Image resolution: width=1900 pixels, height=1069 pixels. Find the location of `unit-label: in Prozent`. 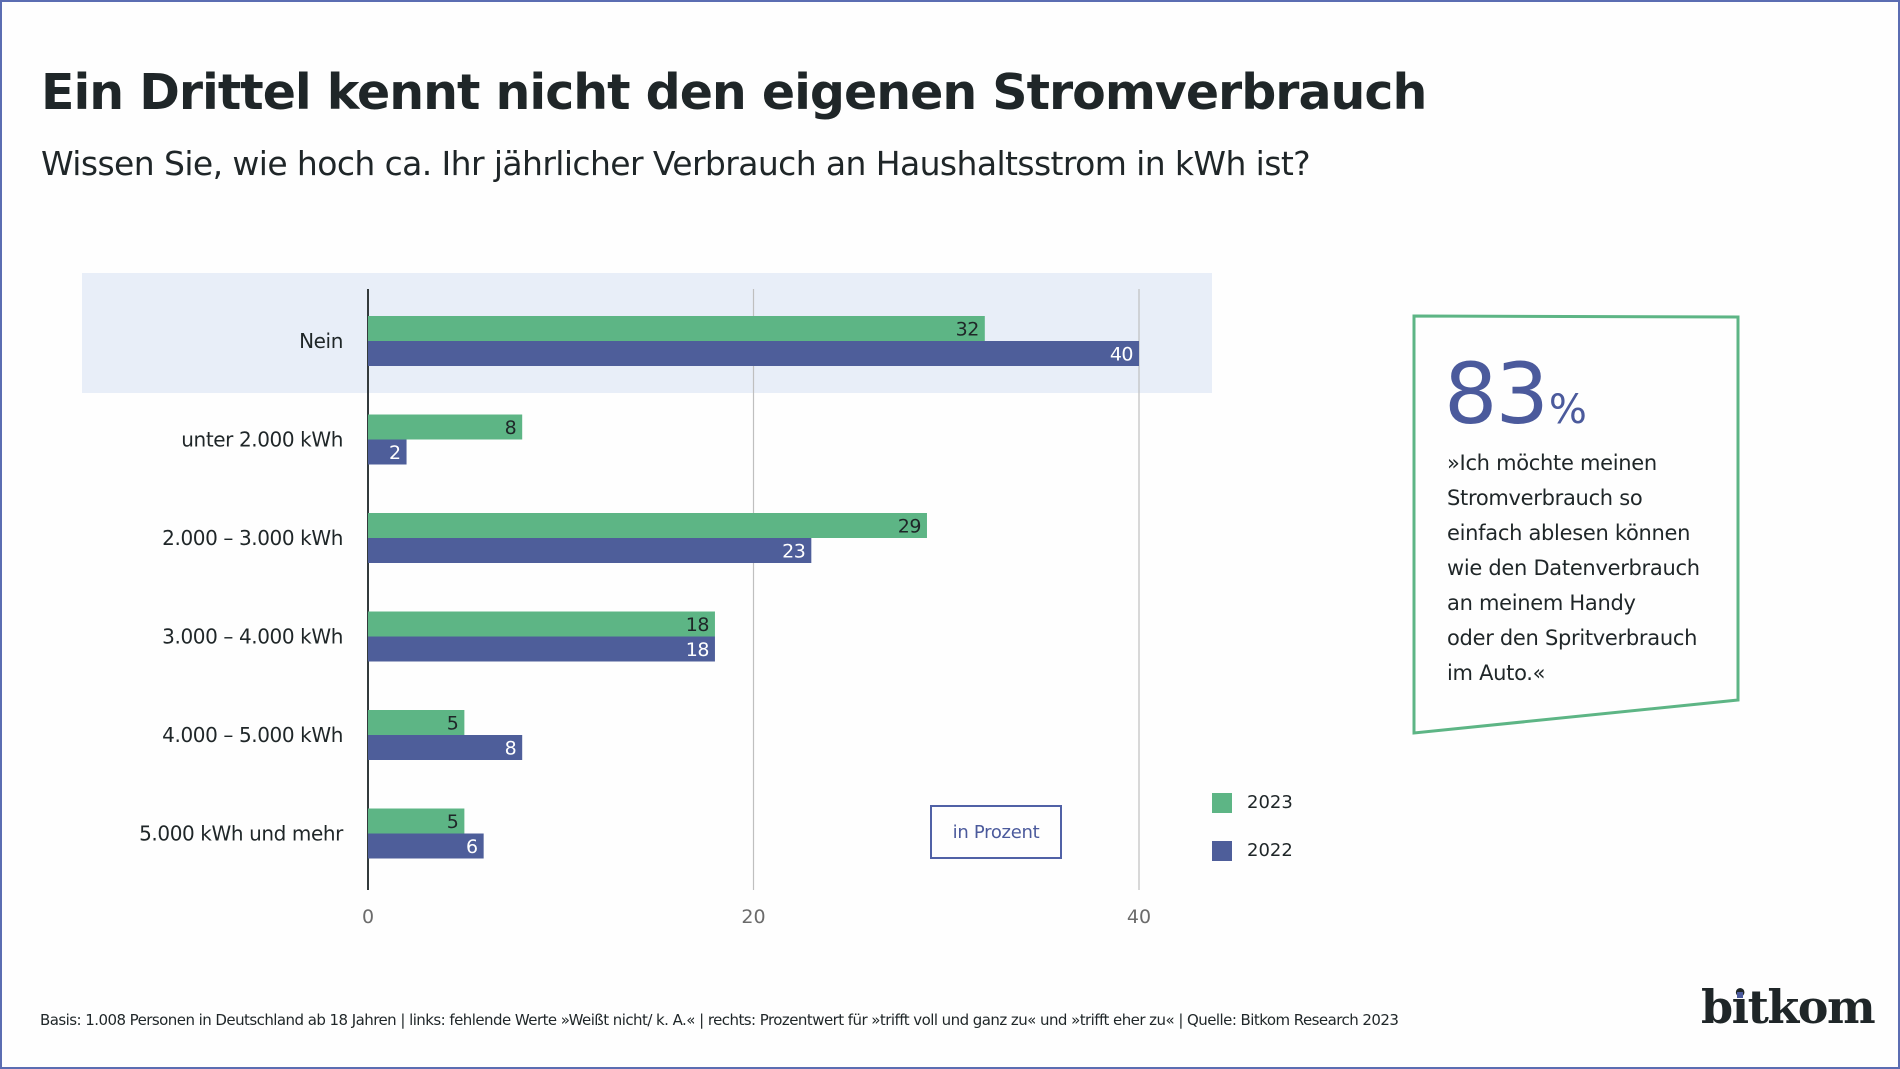

unit-label: in Prozent is located at coordinates (996, 832).